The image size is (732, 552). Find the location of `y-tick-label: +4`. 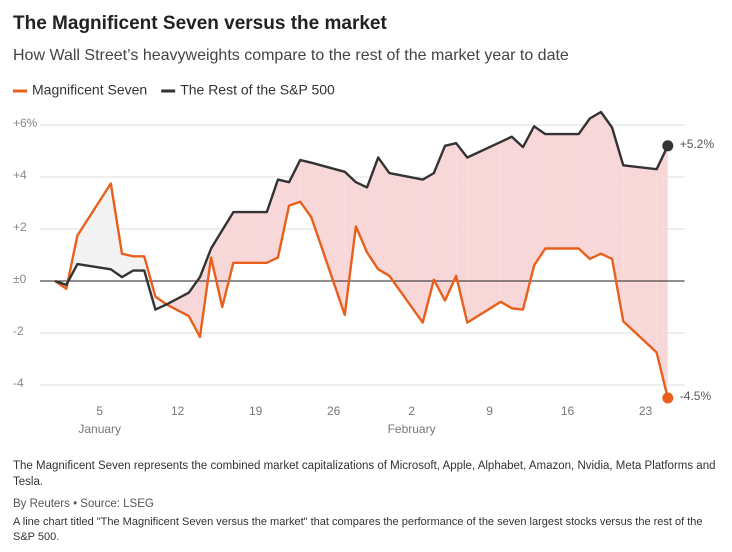

y-tick-label: +4 is located at coordinates (20, 175).